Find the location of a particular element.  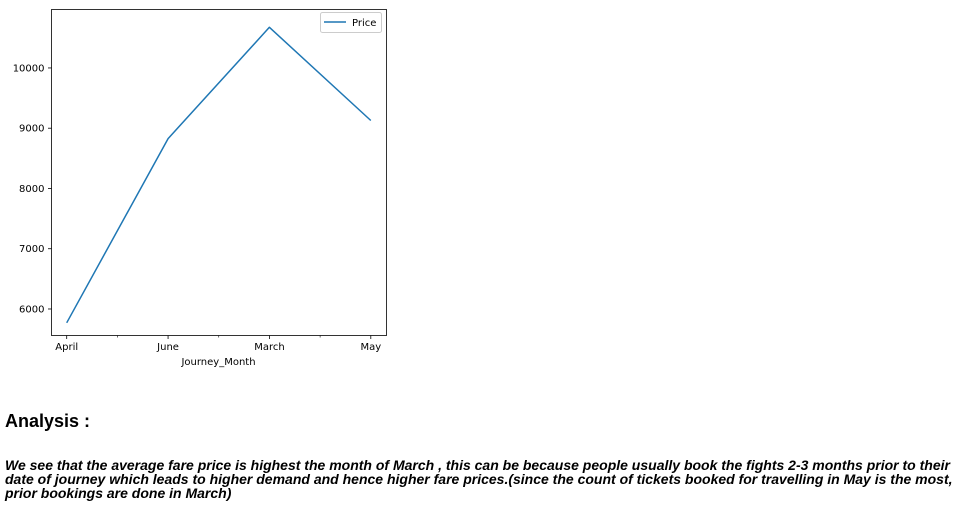

x-axis-label: Journey_Month is located at coordinates (217, 362).